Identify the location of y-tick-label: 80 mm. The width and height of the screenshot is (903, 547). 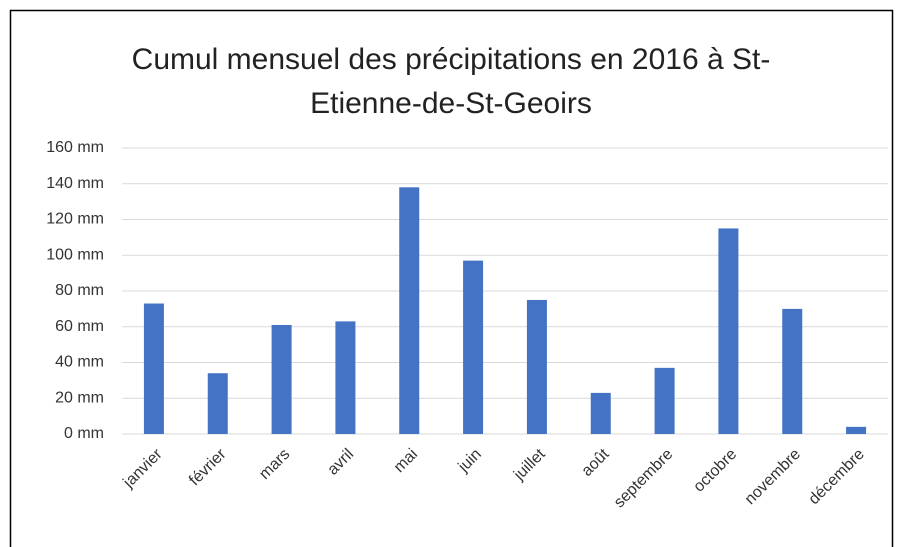
(79, 290).